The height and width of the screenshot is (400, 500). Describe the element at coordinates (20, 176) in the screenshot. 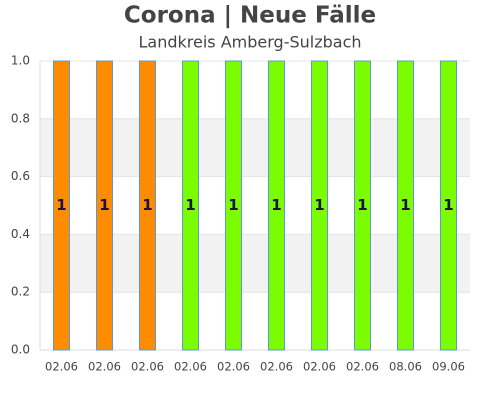

I see `y-tick-label: 0.6` at that location.